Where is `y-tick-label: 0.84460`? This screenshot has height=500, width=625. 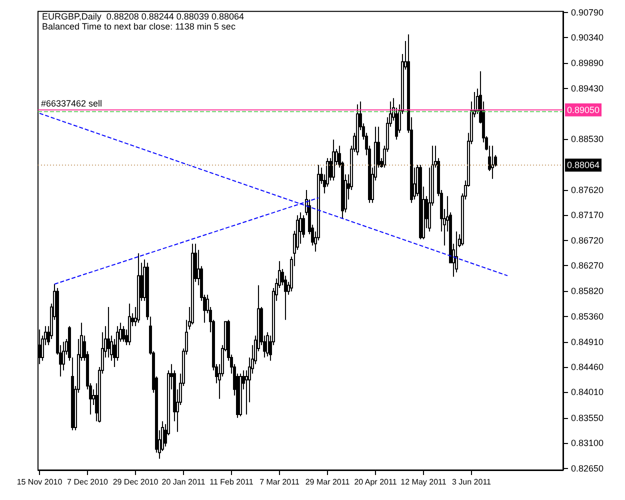 y-tick-label: 0.84460 is located at coordinates (587, 367).